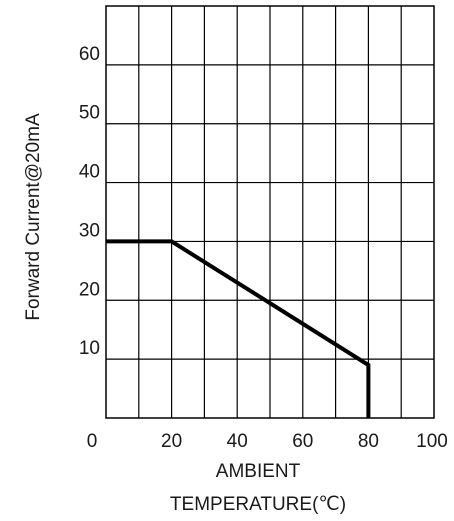 The width and height of the screenshot is (454, 521). What do you see at coordinates (258, 471) in the screenshot?
I see `x-axis-title-line-1: AMBIENT` at bounding box center [258, 471].